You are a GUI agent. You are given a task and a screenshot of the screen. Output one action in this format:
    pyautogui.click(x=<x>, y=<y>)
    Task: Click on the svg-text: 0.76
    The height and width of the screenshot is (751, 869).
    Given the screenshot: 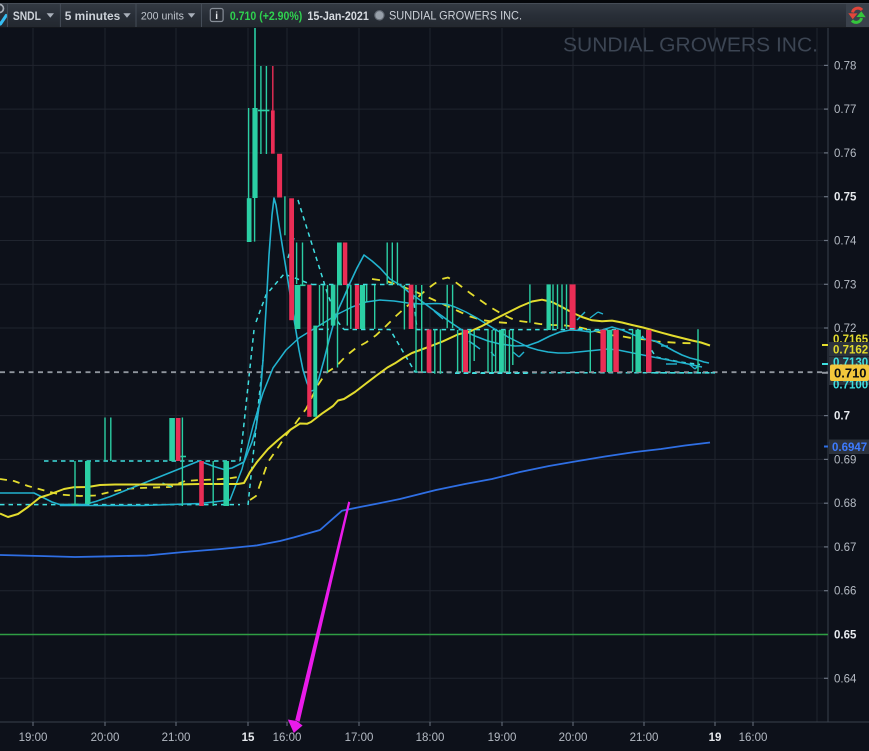 What is the action you would take?
    pyautogui.click(x=845, y=154)
    